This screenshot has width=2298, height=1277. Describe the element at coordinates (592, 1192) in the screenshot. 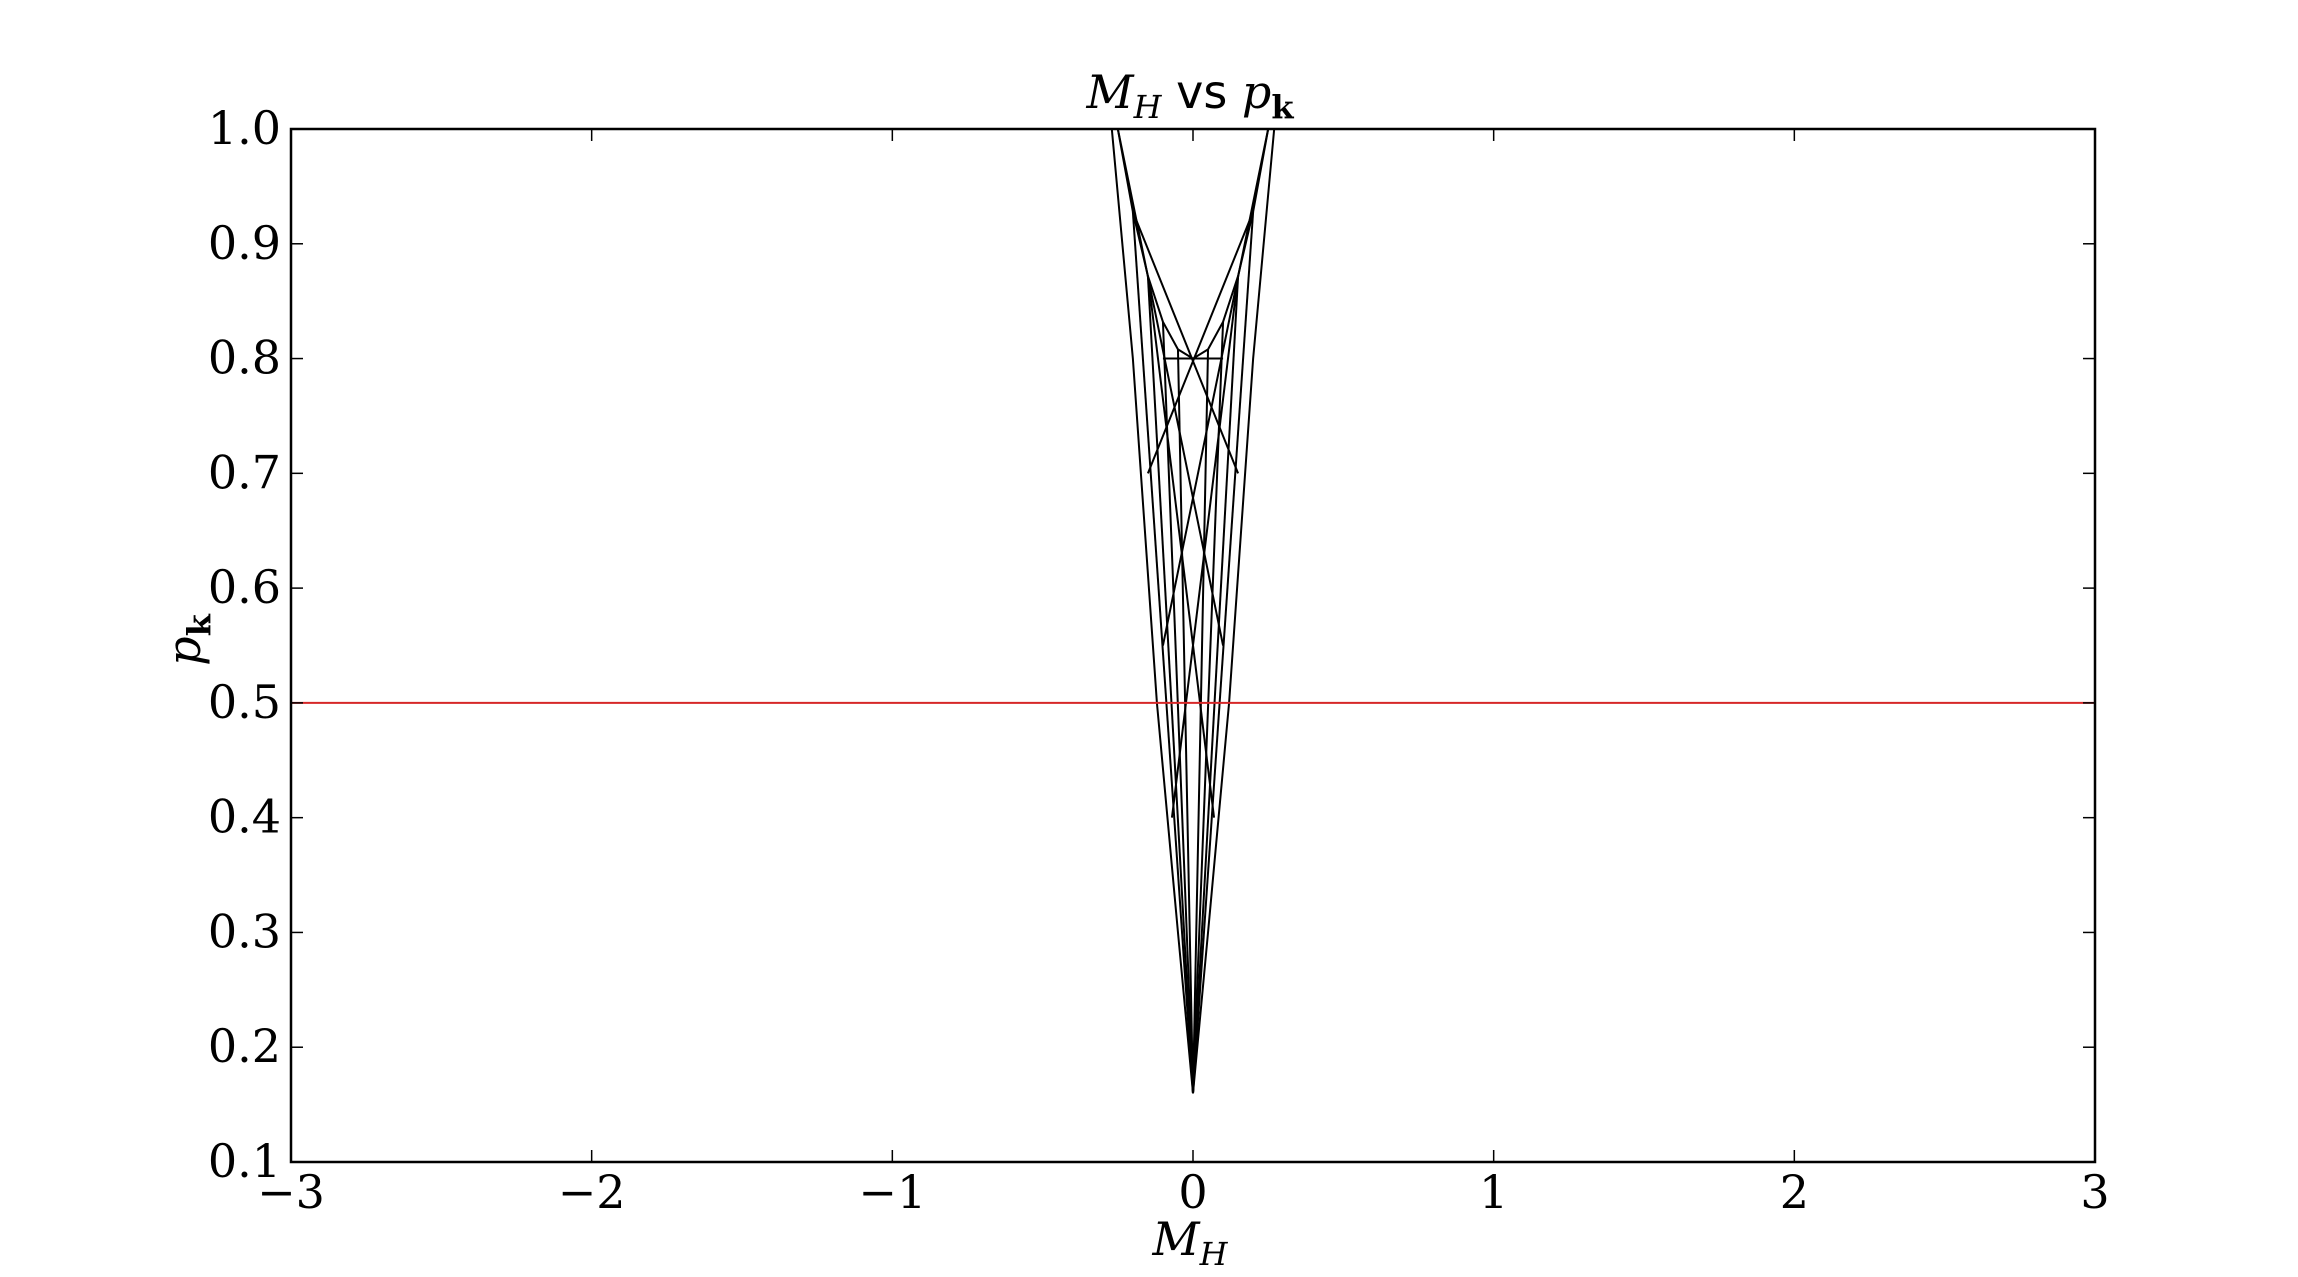

I see `x-tick-label: −2` at that location.